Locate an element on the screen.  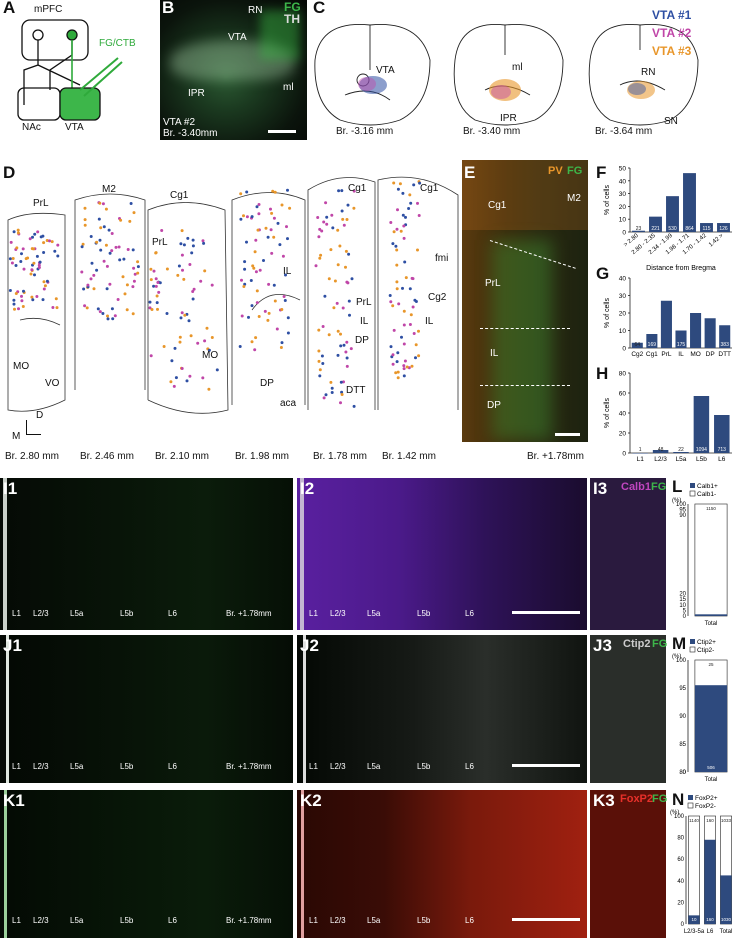
layer-label-j2: L5a is located at coordinates (374, 766).